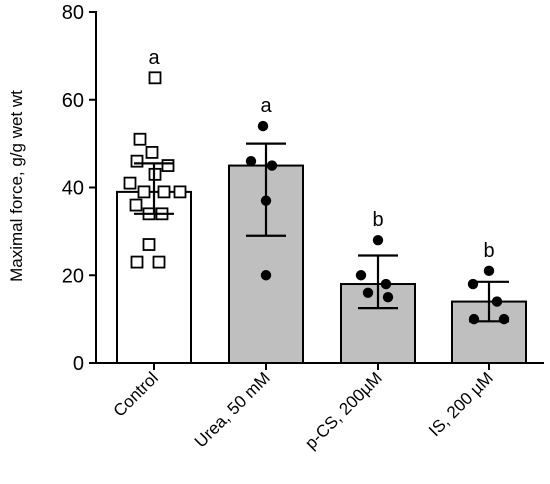 Image resolution: width=550 pixels, height=484 pixels. I want to click on x-tick-label: IS, 200 µM, so click(461, 404).